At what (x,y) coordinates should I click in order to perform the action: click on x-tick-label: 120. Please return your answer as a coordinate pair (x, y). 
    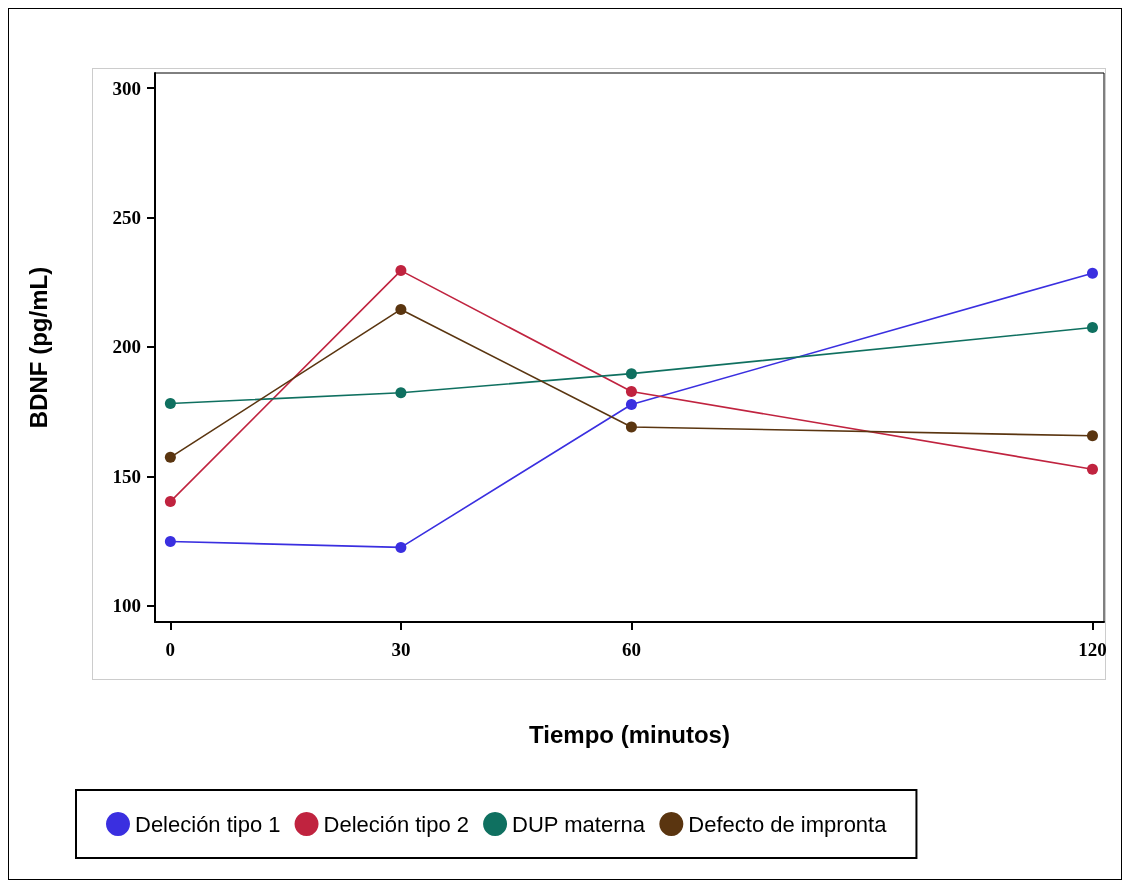
    Looking at the image, I should click on (1092, 649).